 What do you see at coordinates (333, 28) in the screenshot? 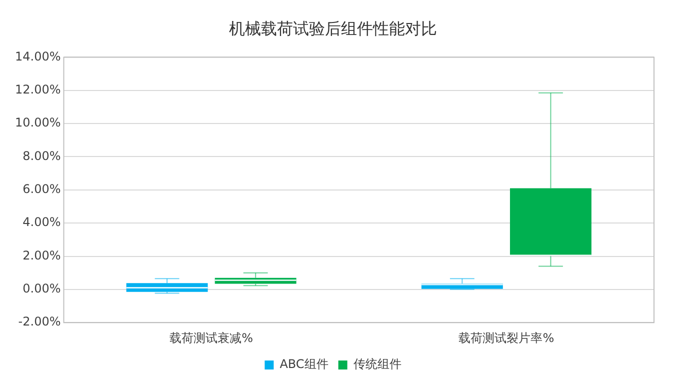
I see `chart-title: 机械载荷试验后组件性能对比` at bounding box center [333, 28].